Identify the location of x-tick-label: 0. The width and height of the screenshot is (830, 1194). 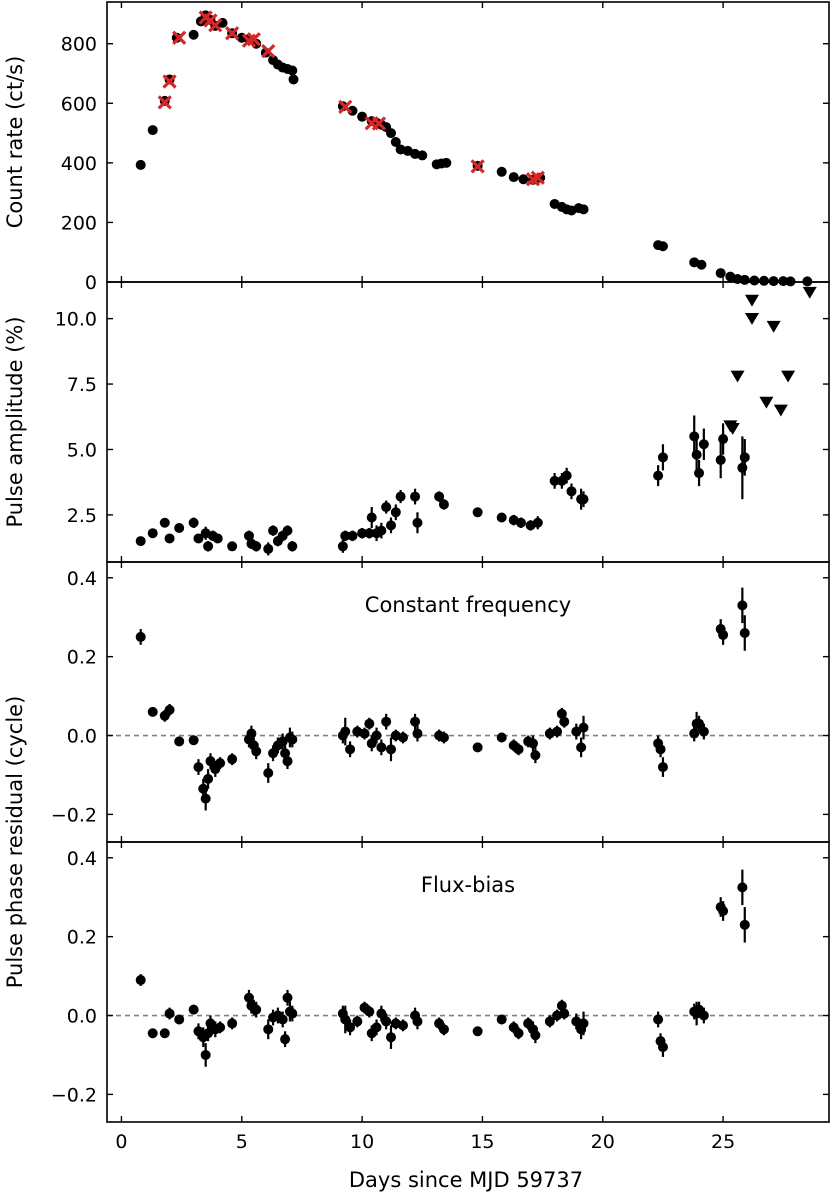
(121, 1142).